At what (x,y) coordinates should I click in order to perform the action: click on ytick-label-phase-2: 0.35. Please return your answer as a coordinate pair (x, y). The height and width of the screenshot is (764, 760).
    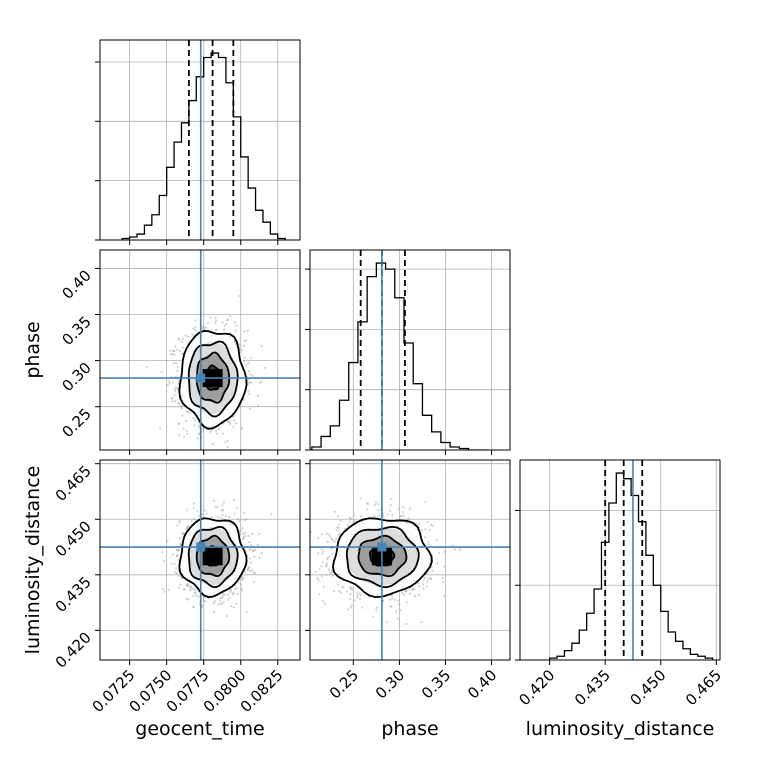
    Looking at the image, I should click on (76, 331).